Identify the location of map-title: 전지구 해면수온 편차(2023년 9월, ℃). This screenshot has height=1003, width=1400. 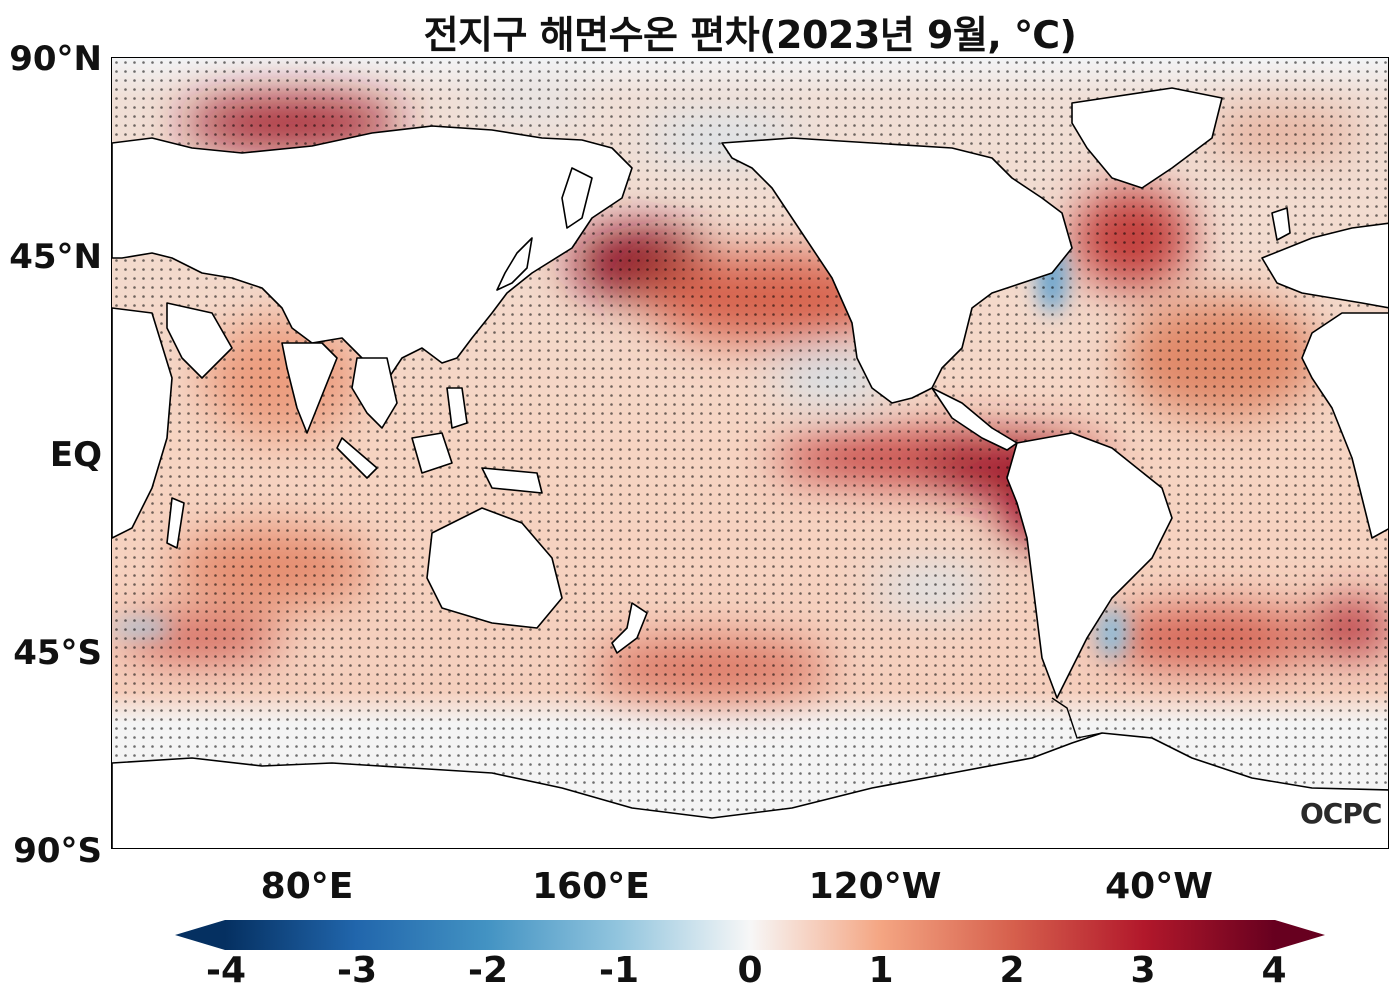
(750, 35).